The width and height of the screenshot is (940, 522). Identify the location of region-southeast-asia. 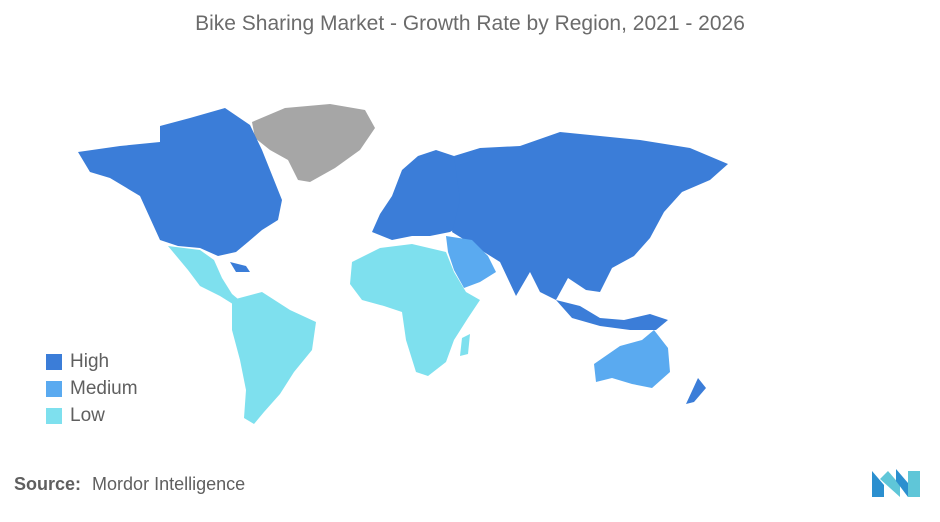
(612, 315).